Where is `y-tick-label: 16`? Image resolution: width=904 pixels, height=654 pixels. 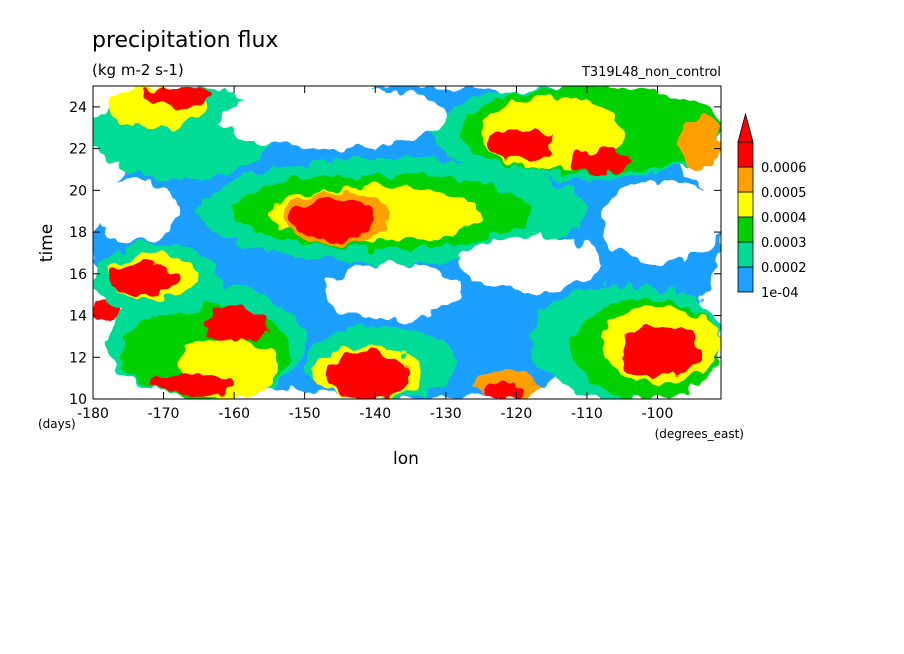
y-tick-label: 16 is located at coordinates (78, 275).